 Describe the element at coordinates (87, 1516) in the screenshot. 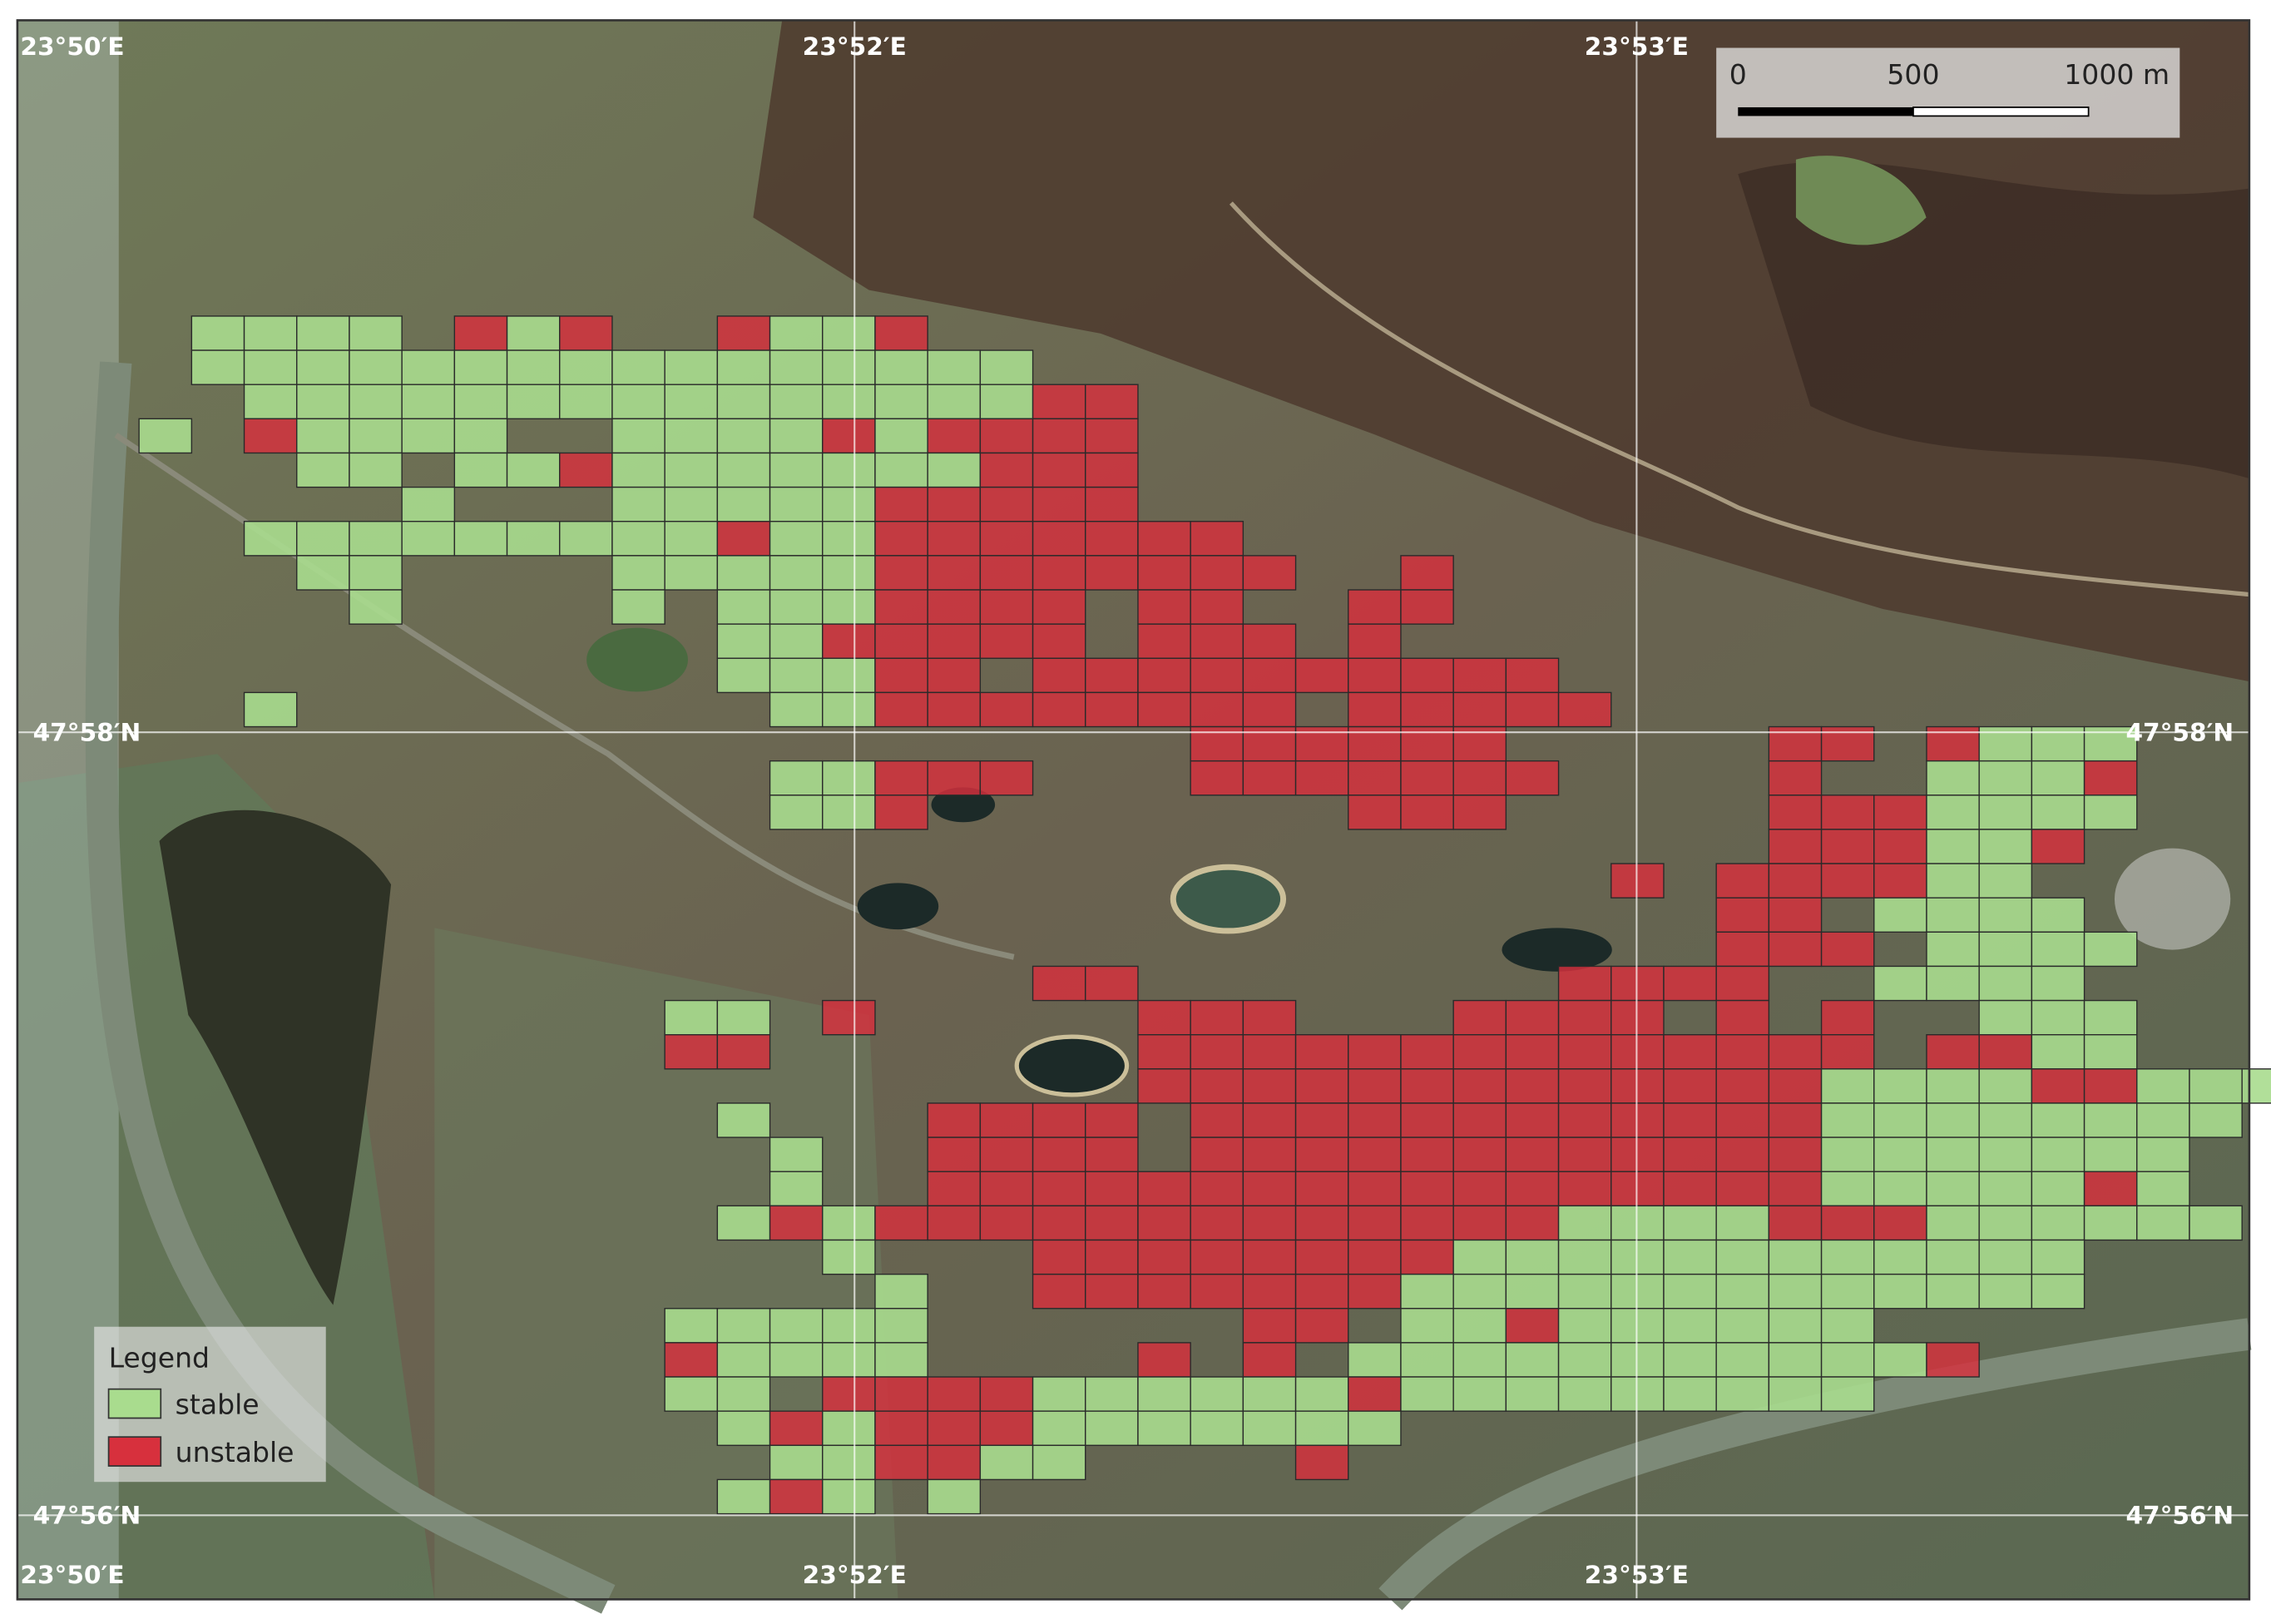

I see `lat-label: 47°56′N` at that location.